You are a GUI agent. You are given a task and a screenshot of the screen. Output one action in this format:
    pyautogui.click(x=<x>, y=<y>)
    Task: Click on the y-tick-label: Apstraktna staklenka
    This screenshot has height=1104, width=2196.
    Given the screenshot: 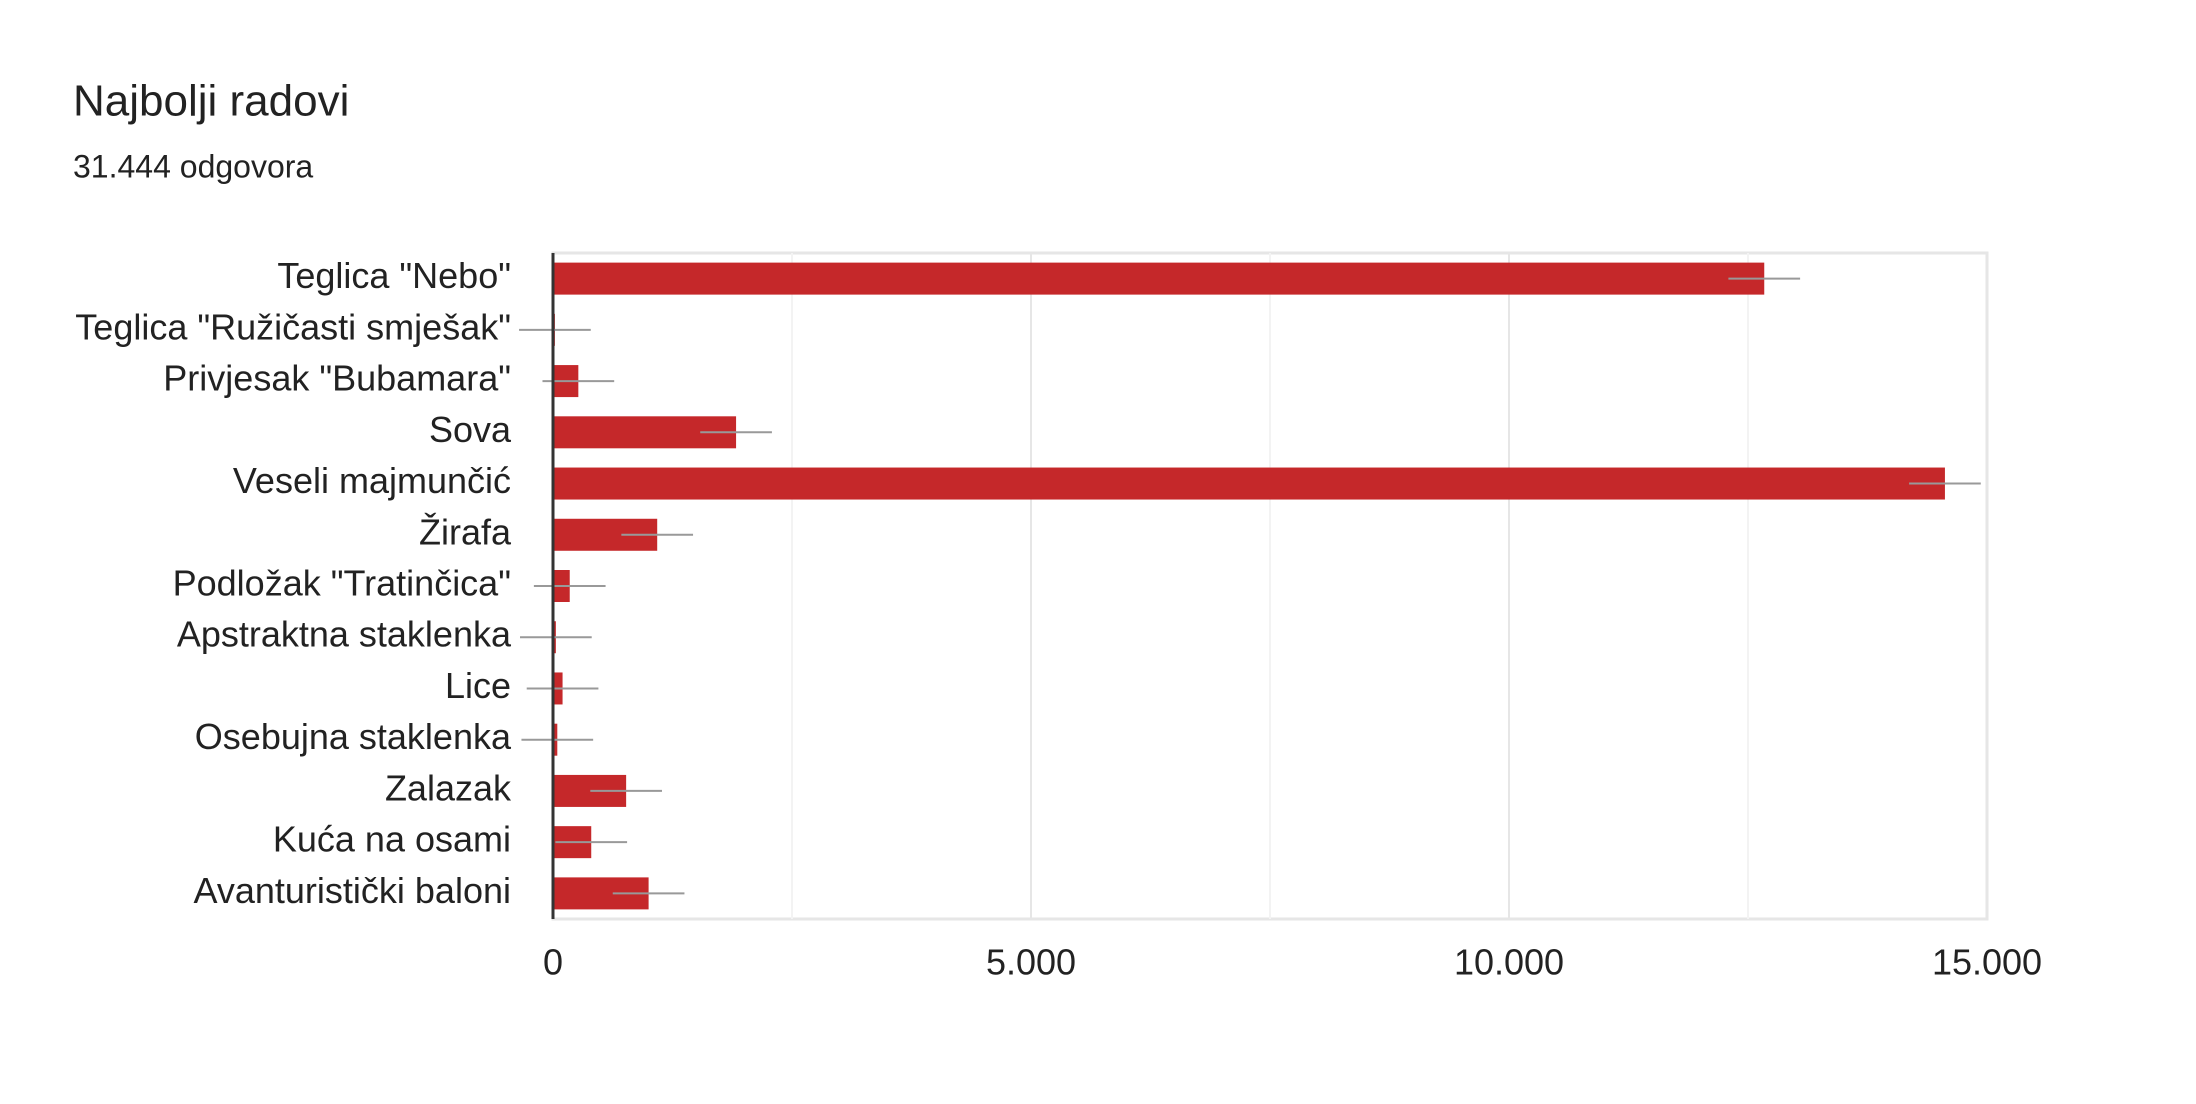 What is the action you would take?
    pyautogui.click(x=344, y=634)
    